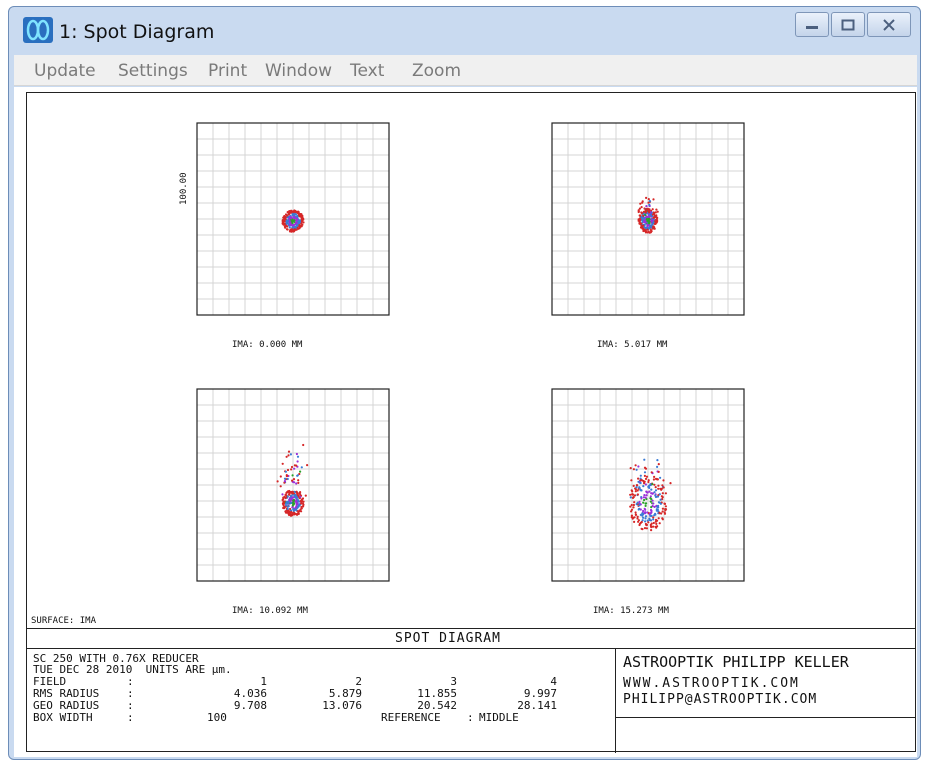 This screenshot has height=766, width=927. What do you see at coordinates (812, 27) in the screenshot?
I see `minimize-icon` at bounding box center [812, 27].